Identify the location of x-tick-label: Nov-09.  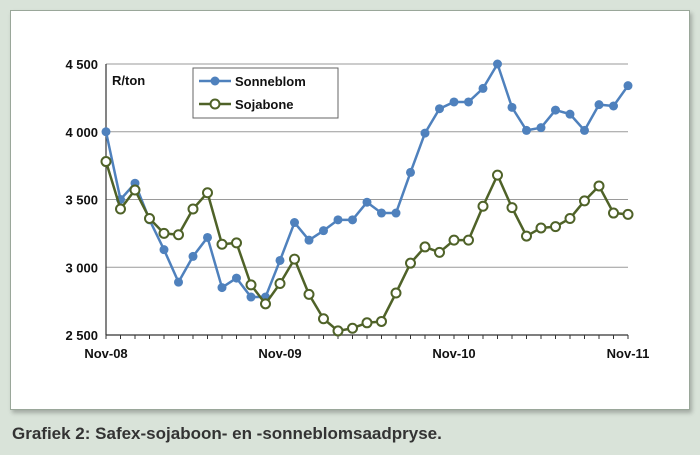
(279, 353).